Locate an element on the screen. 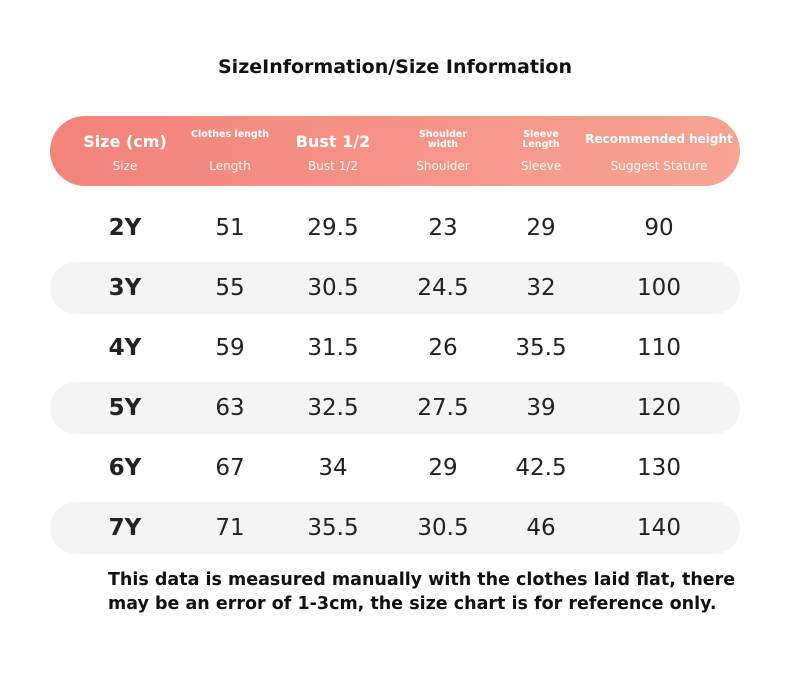  header-sublabel: Length is located at coordinates (230, 166).